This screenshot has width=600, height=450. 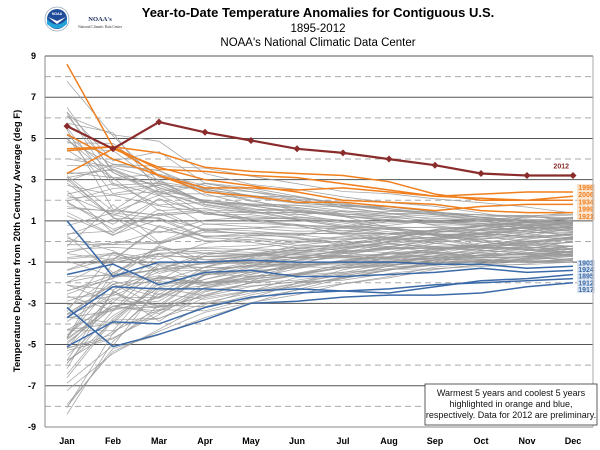 What do you see at coordinates (100, 19) in the screenshot?
I see `logo-name: NOAA's` at bounding box center [100, 19].